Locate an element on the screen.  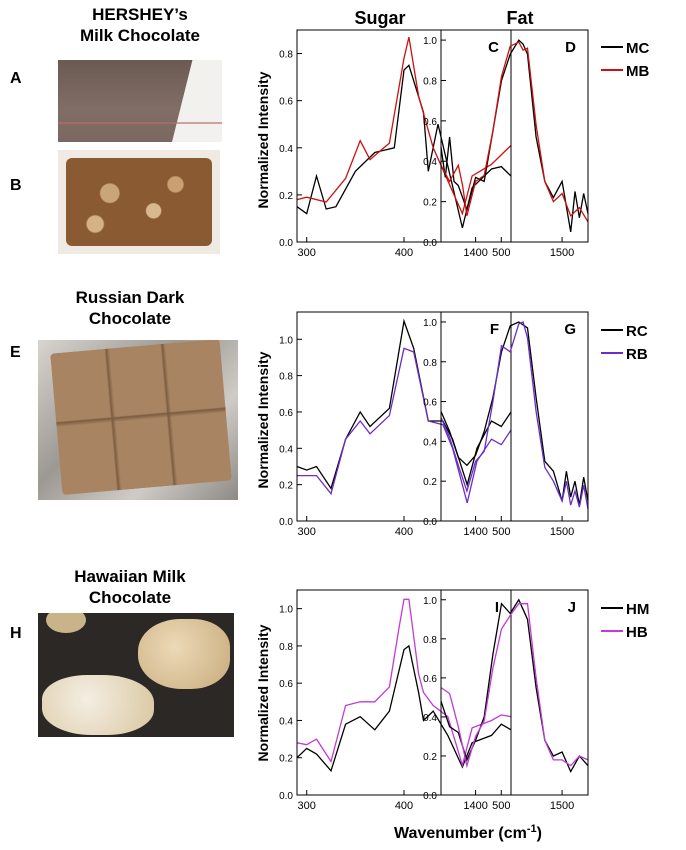
legend-label-hm: HM is located at coordinates (637, 609).